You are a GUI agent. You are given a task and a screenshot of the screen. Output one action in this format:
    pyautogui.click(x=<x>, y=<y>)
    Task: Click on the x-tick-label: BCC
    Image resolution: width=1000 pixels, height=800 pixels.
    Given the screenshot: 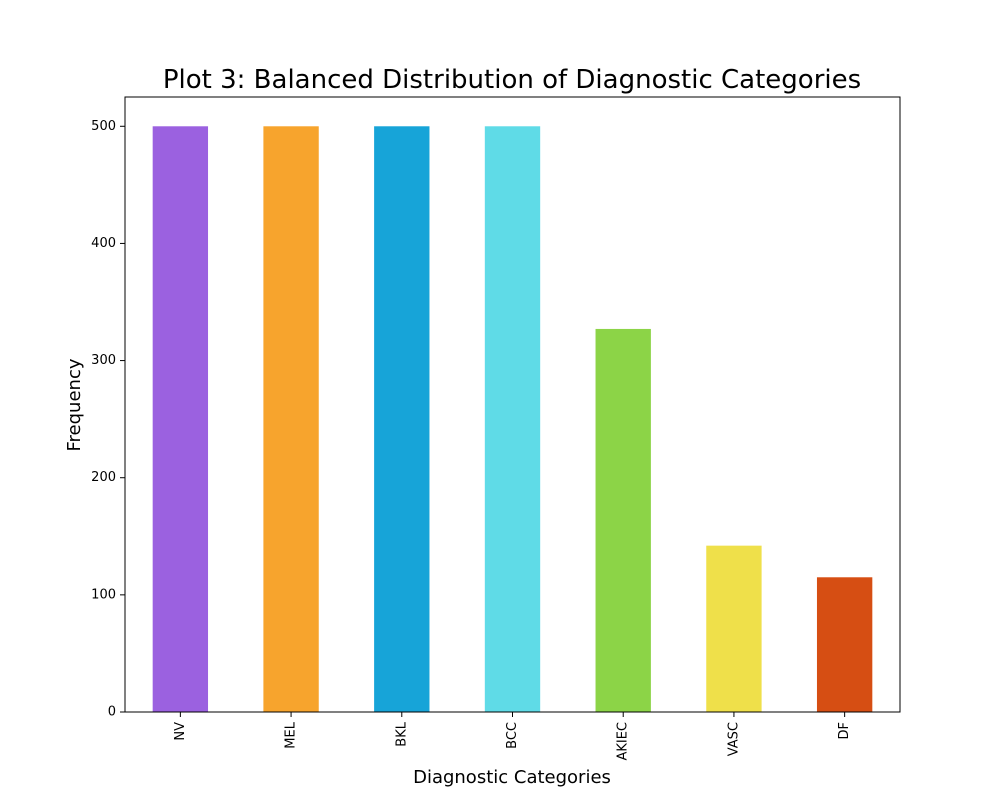 What is the action you would take?
    pyautogui.click(x=512, y=735)
    